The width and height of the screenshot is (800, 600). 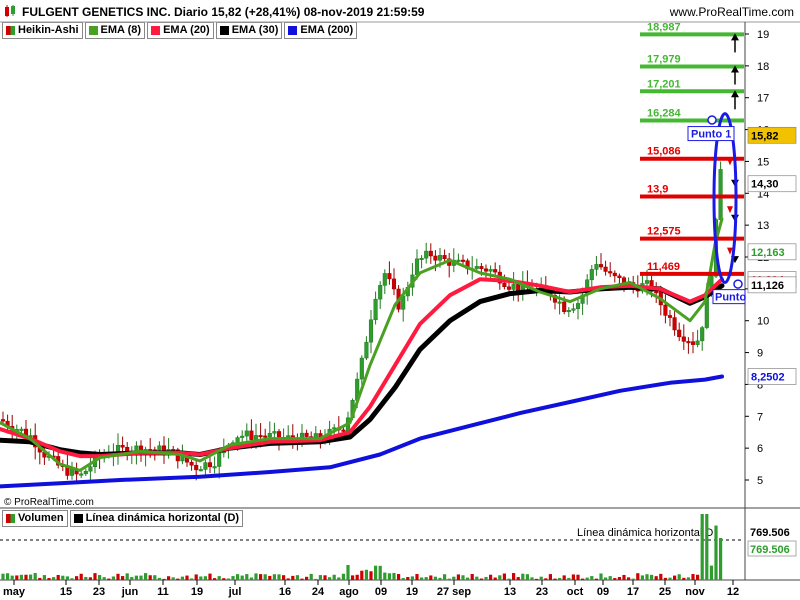 I want to click on legend-ema20: EMA (20), so click(x=180, y=30).